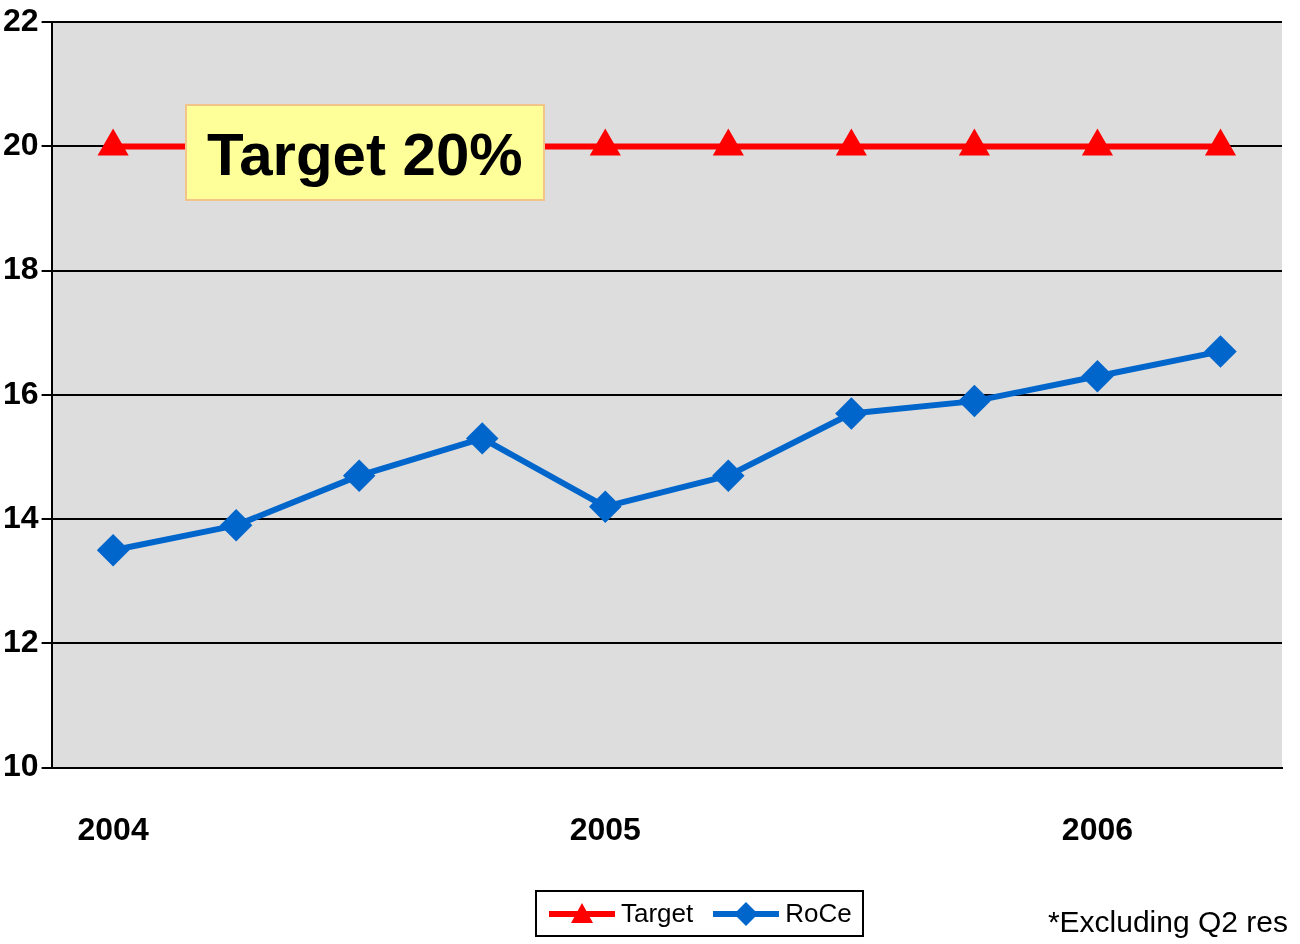 The image size is (1300, 944). Describe the element at coordinates (605, 828) in the screenshot. I see `x-tick-label: 2005` at that location.